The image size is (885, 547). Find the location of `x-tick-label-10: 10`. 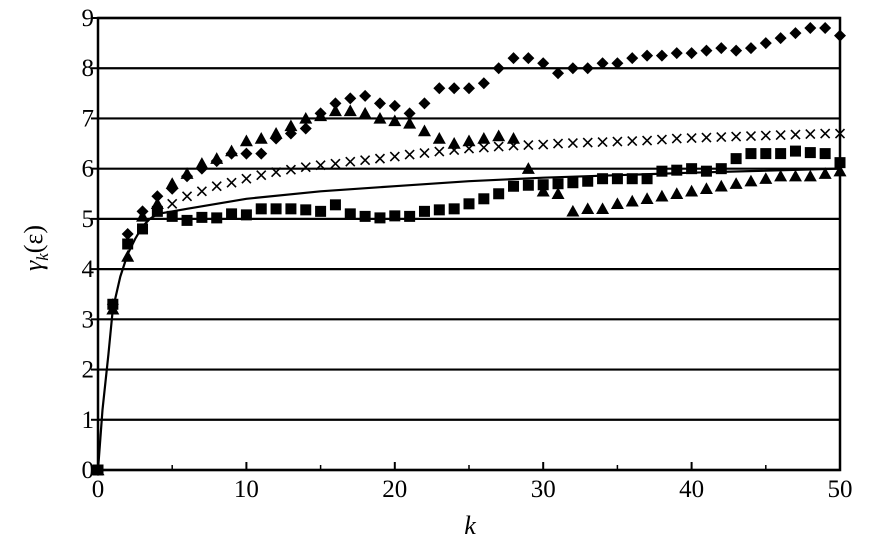

x-tick-label-10: 10 is located at coordinates (246, 489).